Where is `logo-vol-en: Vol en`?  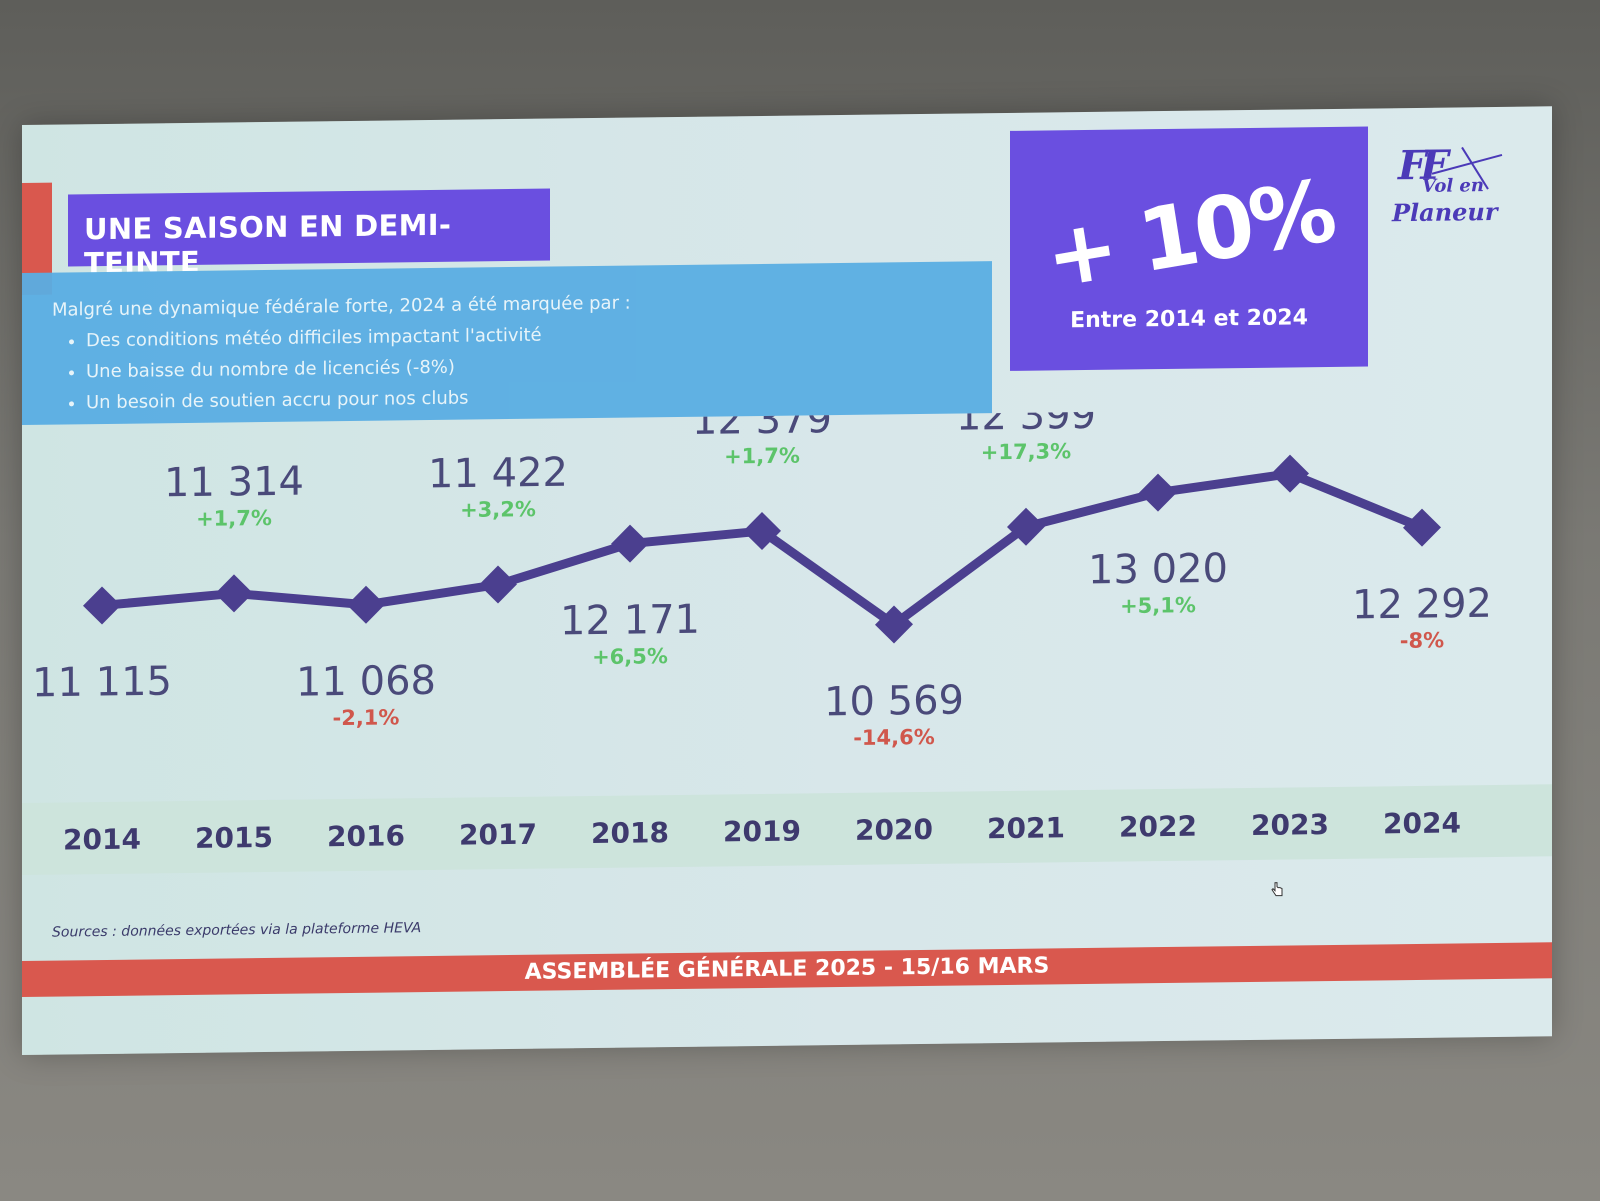 logo-vol-en: Vol en is located at coordinates (1453, 186).